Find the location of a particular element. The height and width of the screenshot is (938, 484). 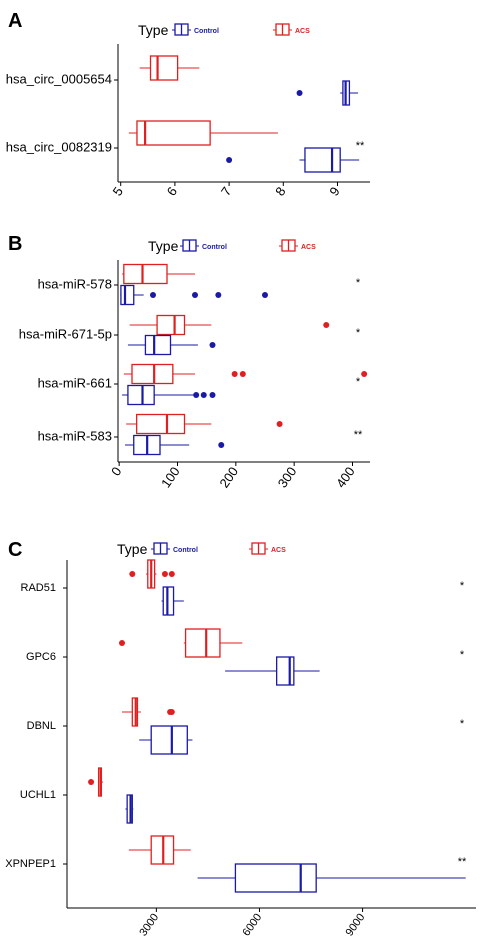

panel-letter: A is located at coordinates (15, 21).